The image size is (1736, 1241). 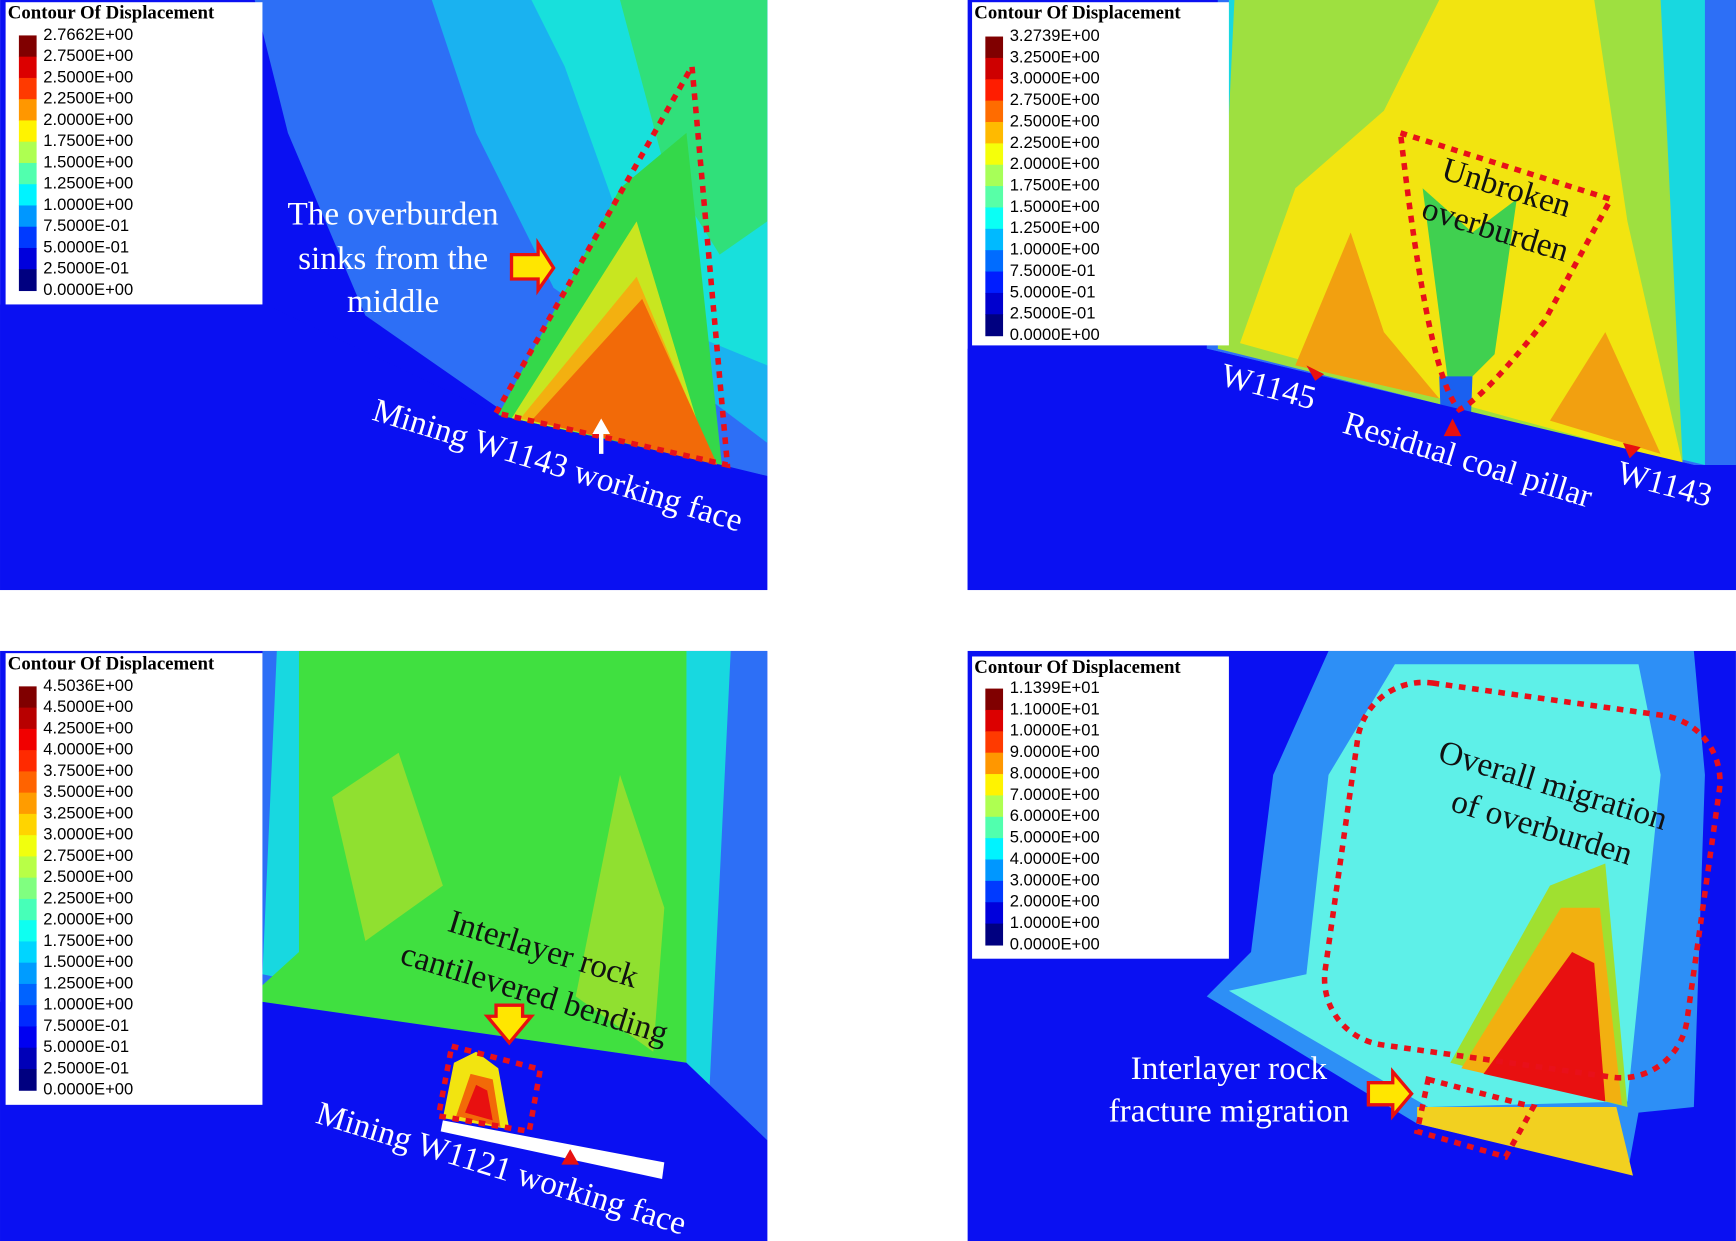 What do you see at coordinates (88, 770) in the screenshot?
I see `legend-label: 3.7500E+00` at bounding box center [88, 770].